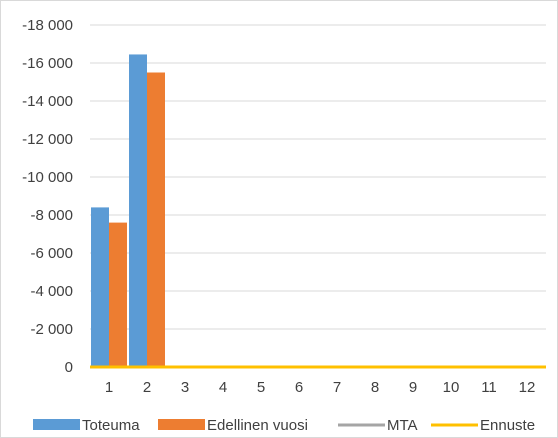 The height and width of the screenshot is (438, 558). I want to click on x-tick-label: 11, so click(489, 387).